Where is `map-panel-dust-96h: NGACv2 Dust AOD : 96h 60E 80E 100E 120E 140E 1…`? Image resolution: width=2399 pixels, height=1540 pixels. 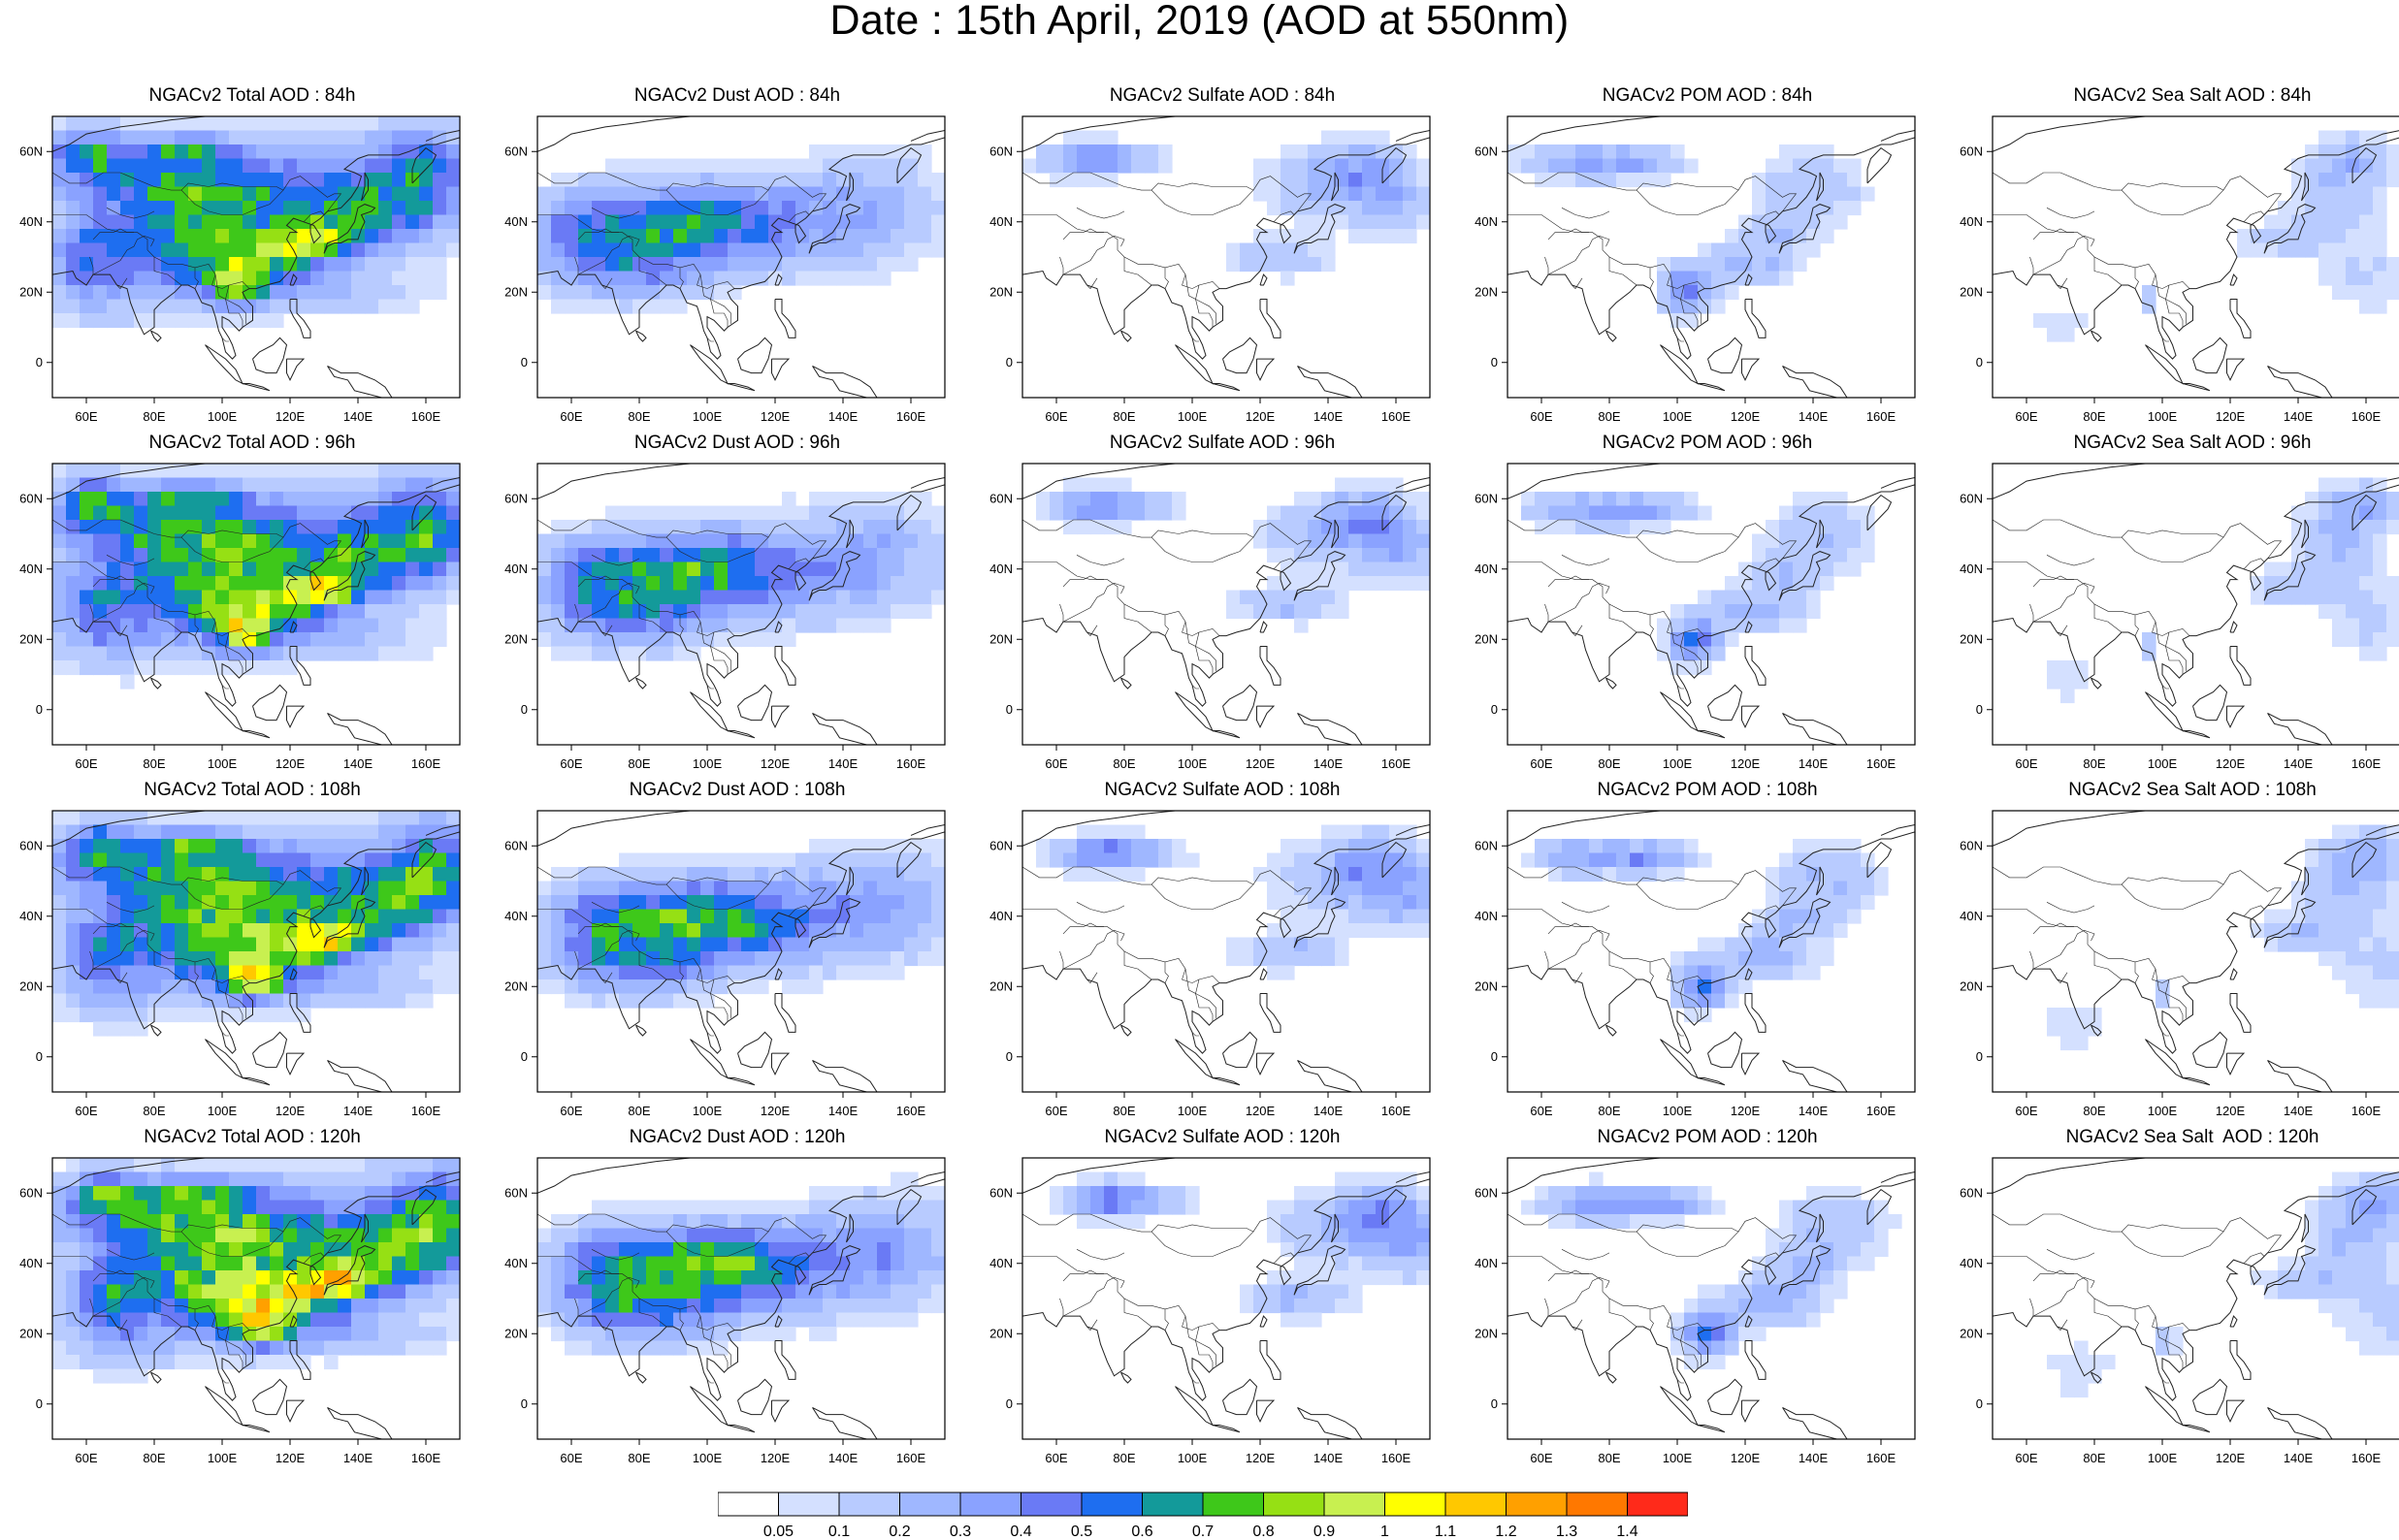 map-panel-dust-96h: NGACv2 Dust AOD : 96h 60E 80E 100E 120E 140E 1… is located at coordinates (738, 602).